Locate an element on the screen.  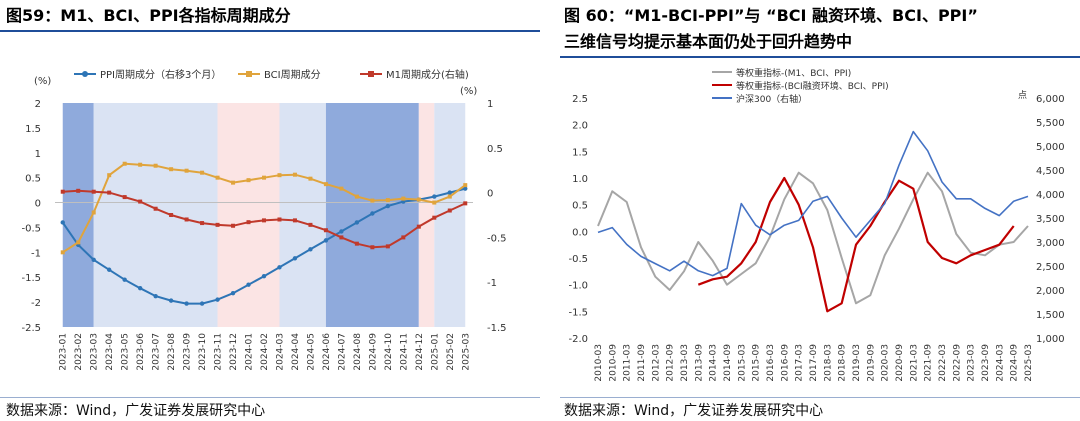
left-figure-title: 图59：M1、BCI、PPI各指标周期成分 is located at coordinates (148, 15).